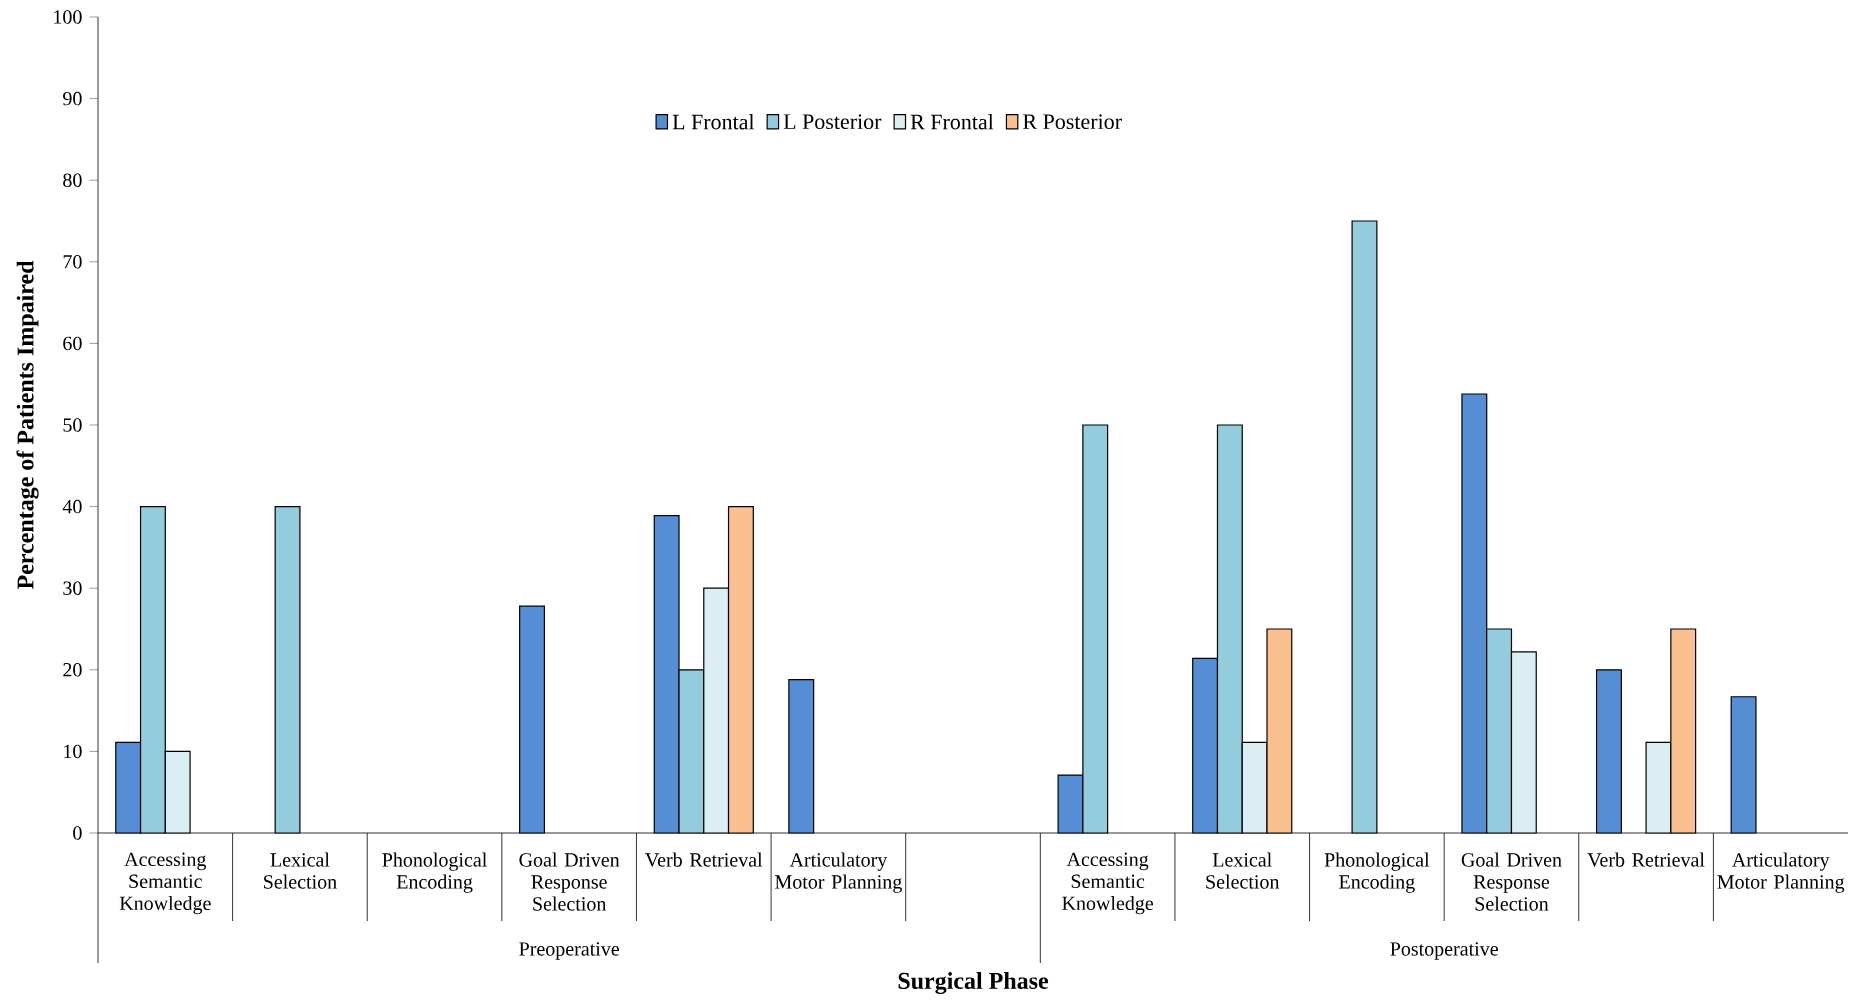  Describe the element at coordinates (72, 98) in the screenshot. I see `y-tick-label: 90` at that location.